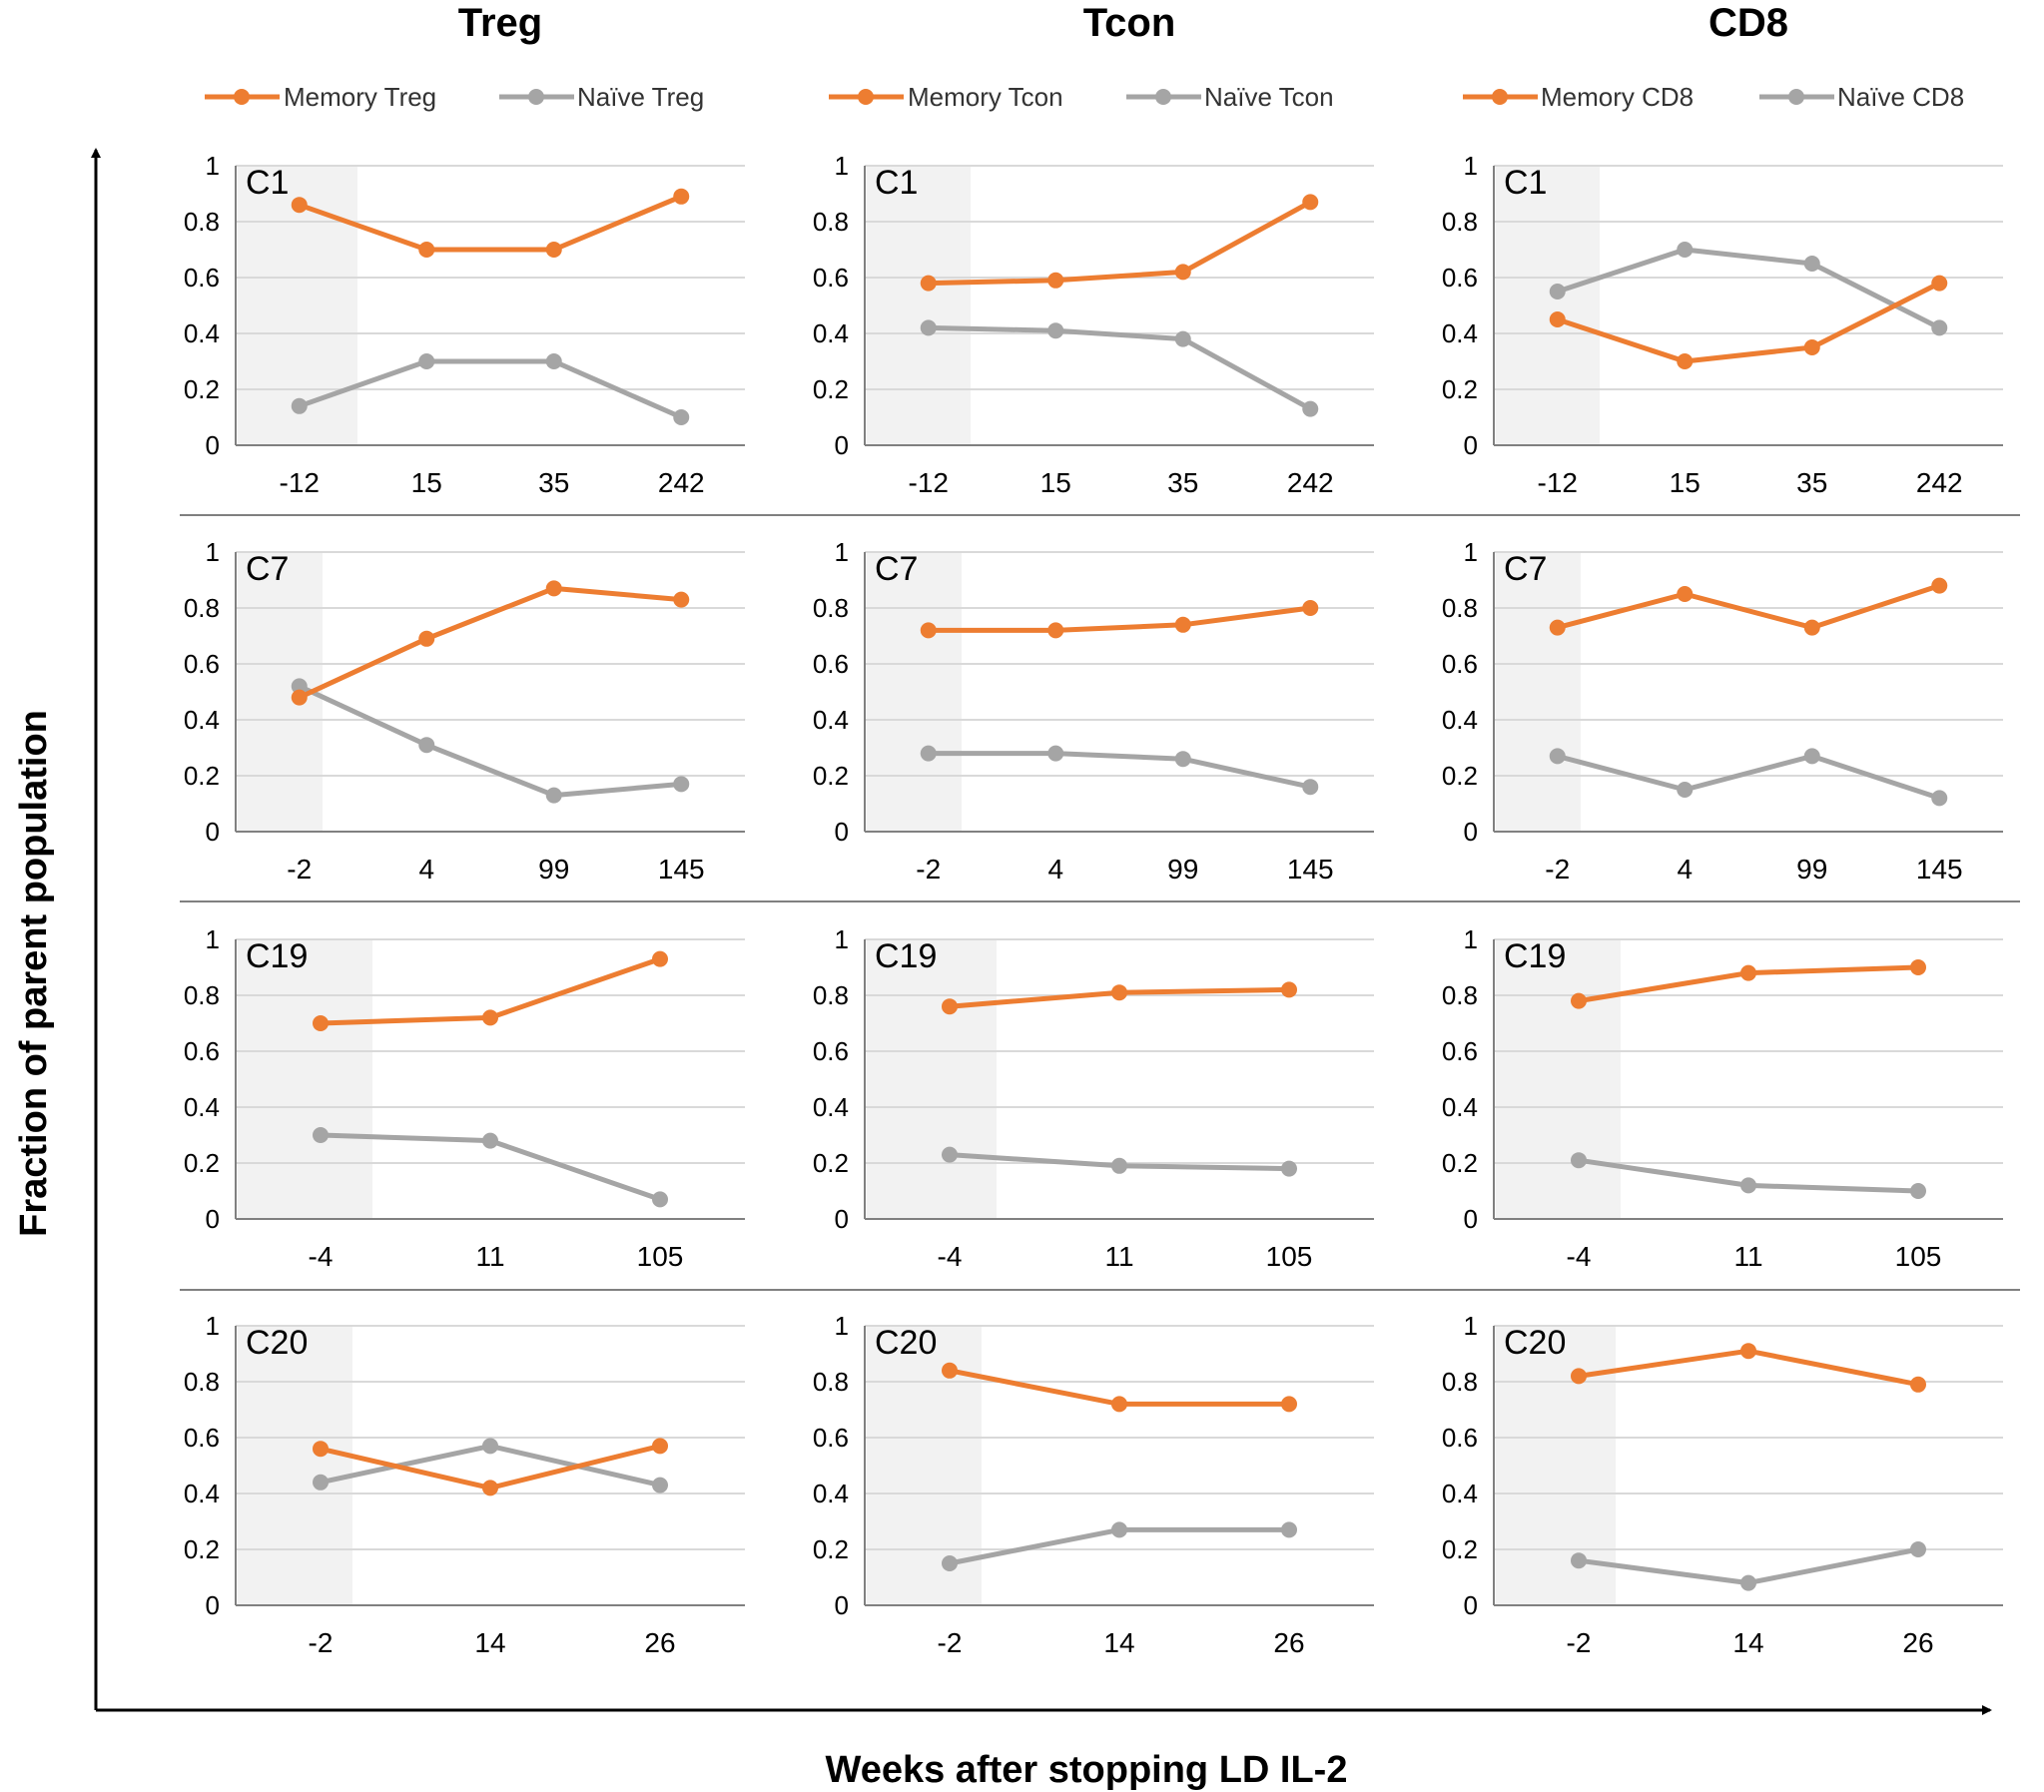  I want to click on memory-series-line, so click(1748, 322).